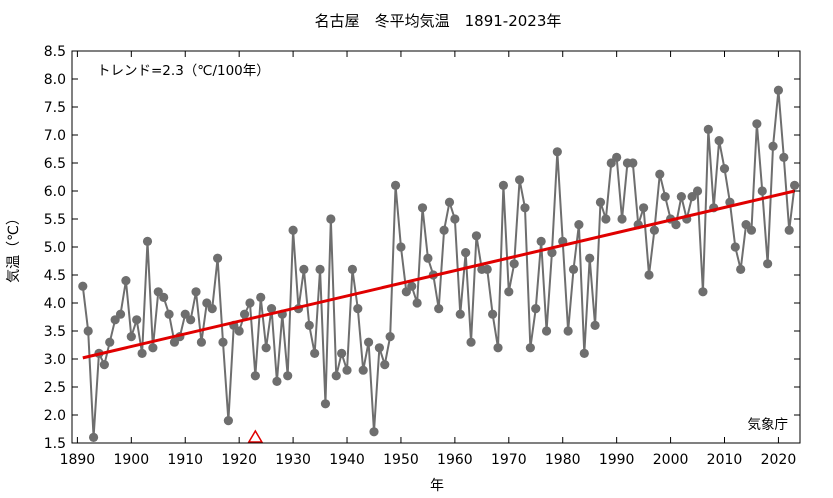  What do you see at coordinates (55, 276) in the screenshot?
I see `y-tick-label: 4.5` at bounding box center [55, 276].